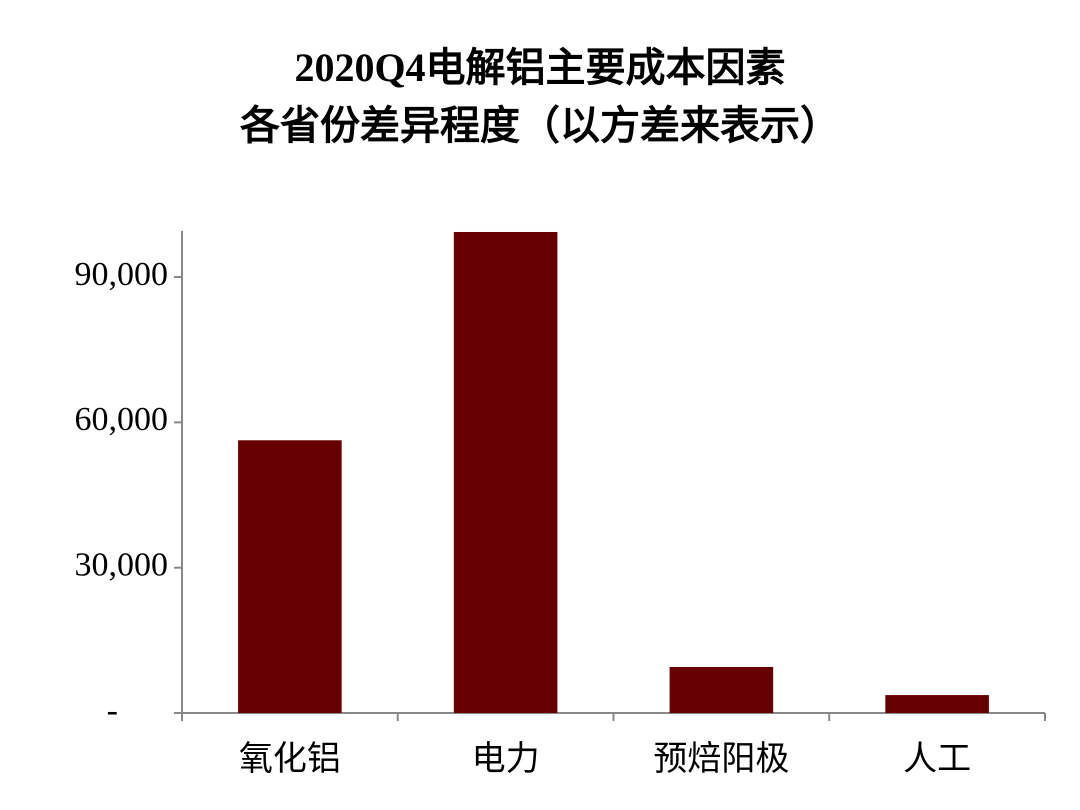 The image size is (1080, 810). What do you see at coordinates (721, 759) in the screenshot?
I see `x-tick-label: 预焙阳极` at bounding box center [721, 759].